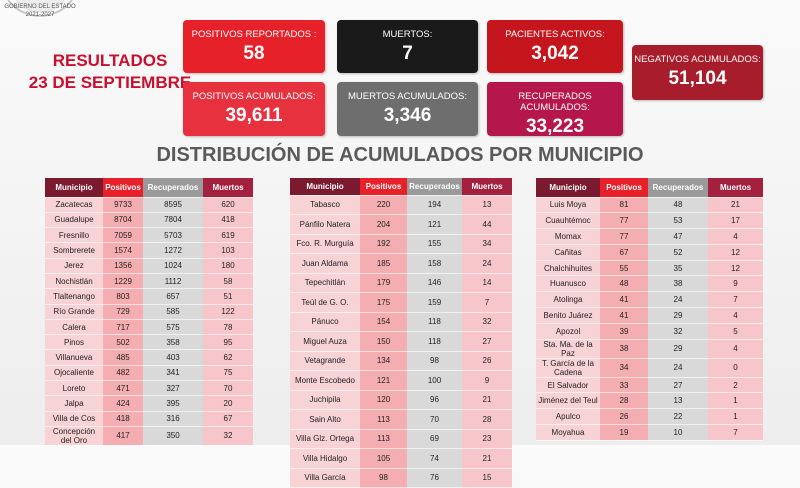 The width and height of the screenshot is (800, 488). I want to click on cell-value: 194, so click(434, 205).